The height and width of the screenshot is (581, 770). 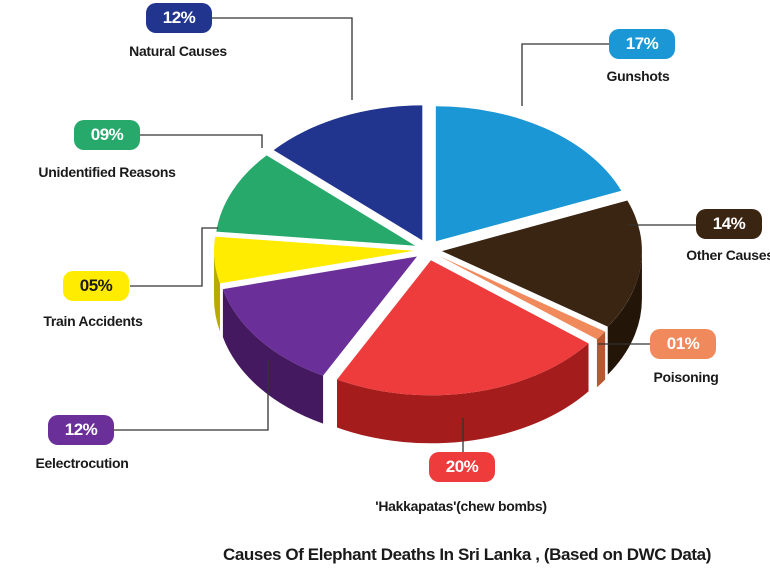 I want to click on slice-side-eelectrocution, so click(x=273, y=356).